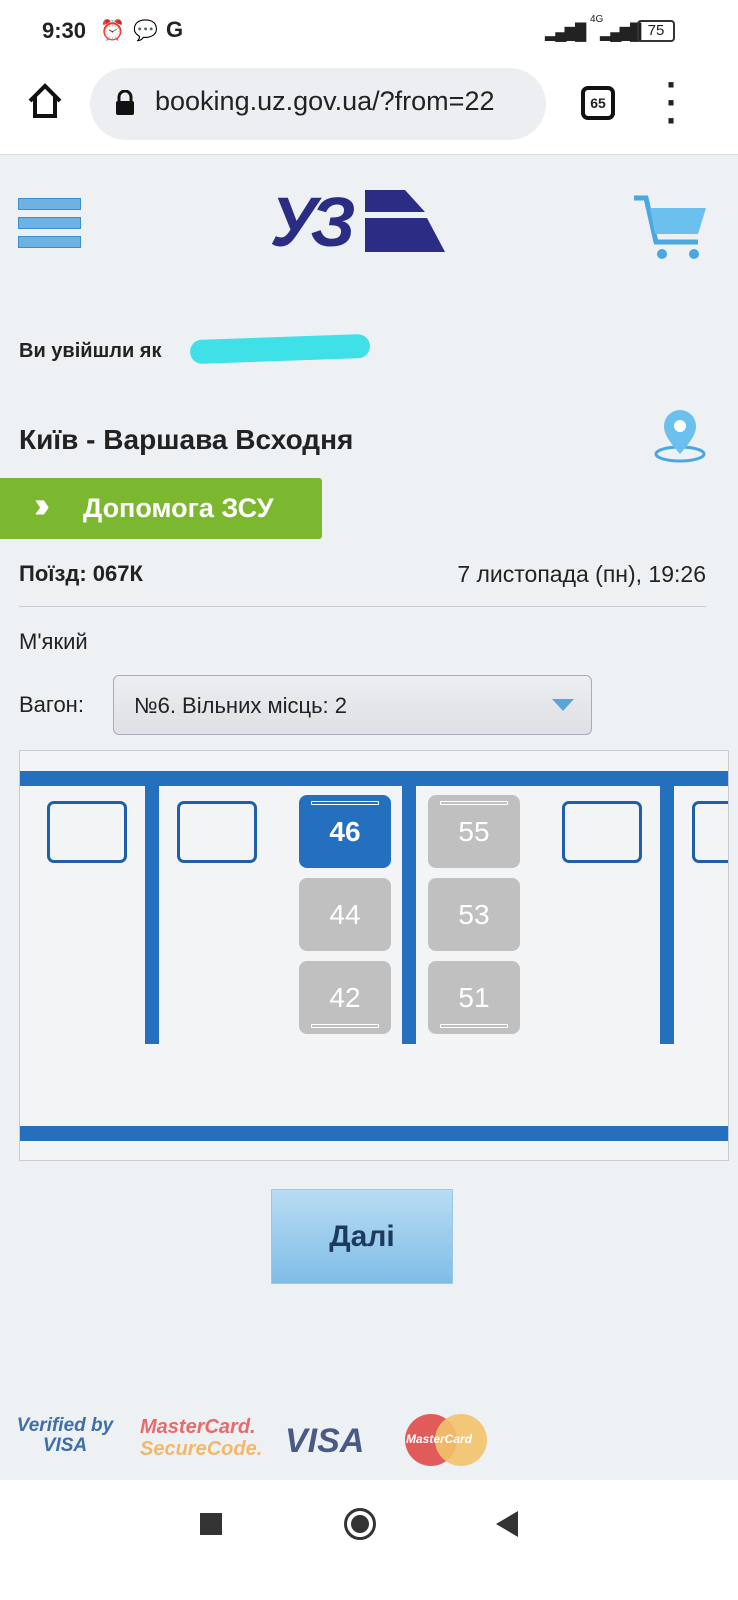 The image size is (738, 1600). I want to click on wagon-label: Вагон:, so click(51, 704).